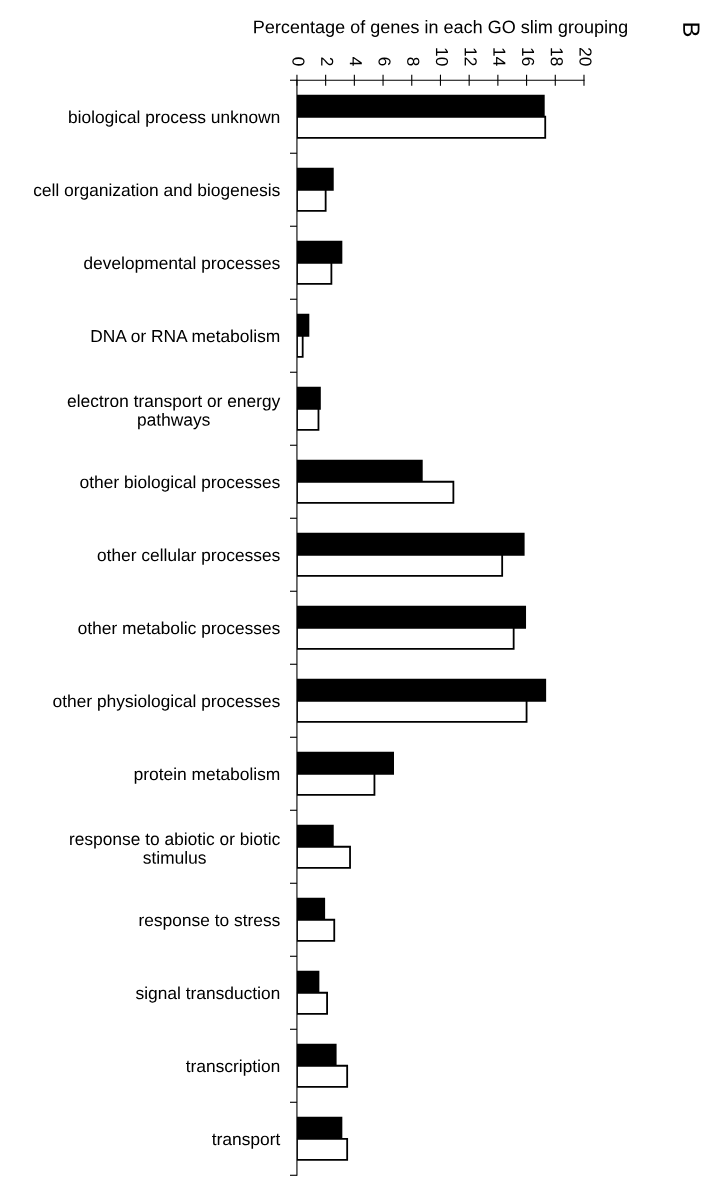 Image resolution: width=707 pixels, height=1180 pixels. I want to click on x-axis-title: Percentage of genes in each GO slim grouping, so click(440, 28).